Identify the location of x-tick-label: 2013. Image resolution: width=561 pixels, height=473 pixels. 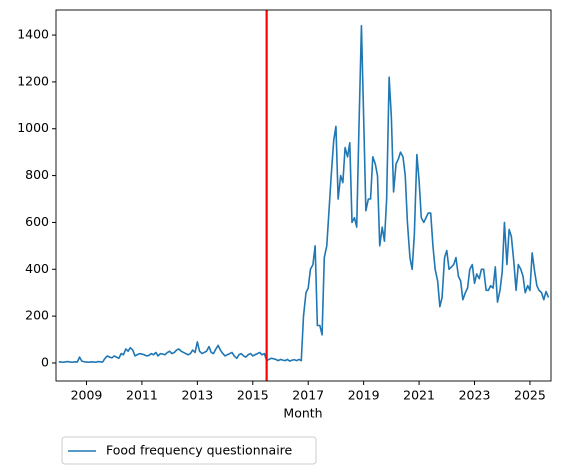
(197, 395).